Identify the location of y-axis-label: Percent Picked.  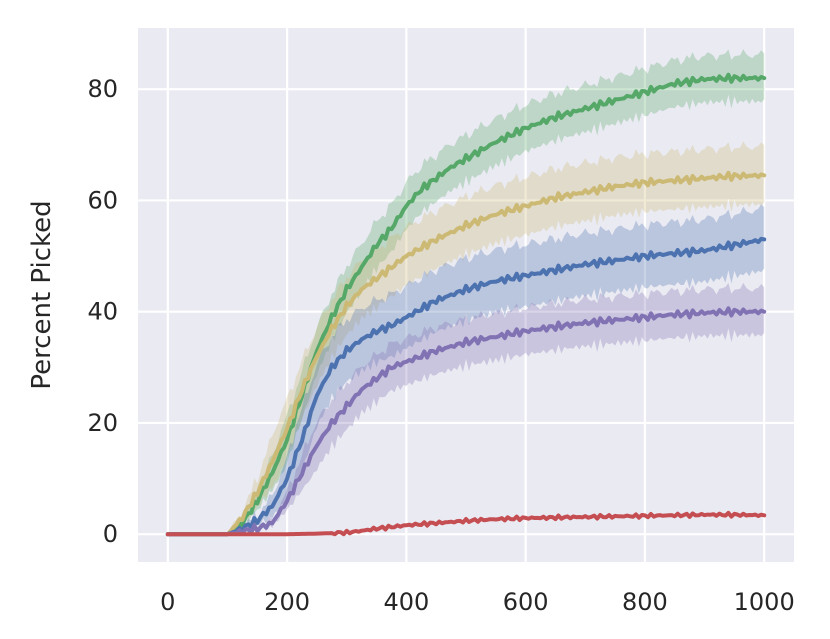
(42, 294).